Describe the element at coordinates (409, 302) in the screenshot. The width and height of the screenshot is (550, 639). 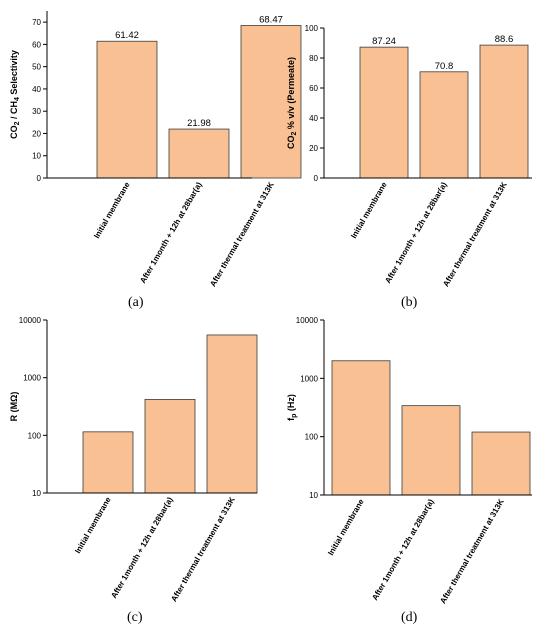
I see `panel-label-b: (b)` at that location.